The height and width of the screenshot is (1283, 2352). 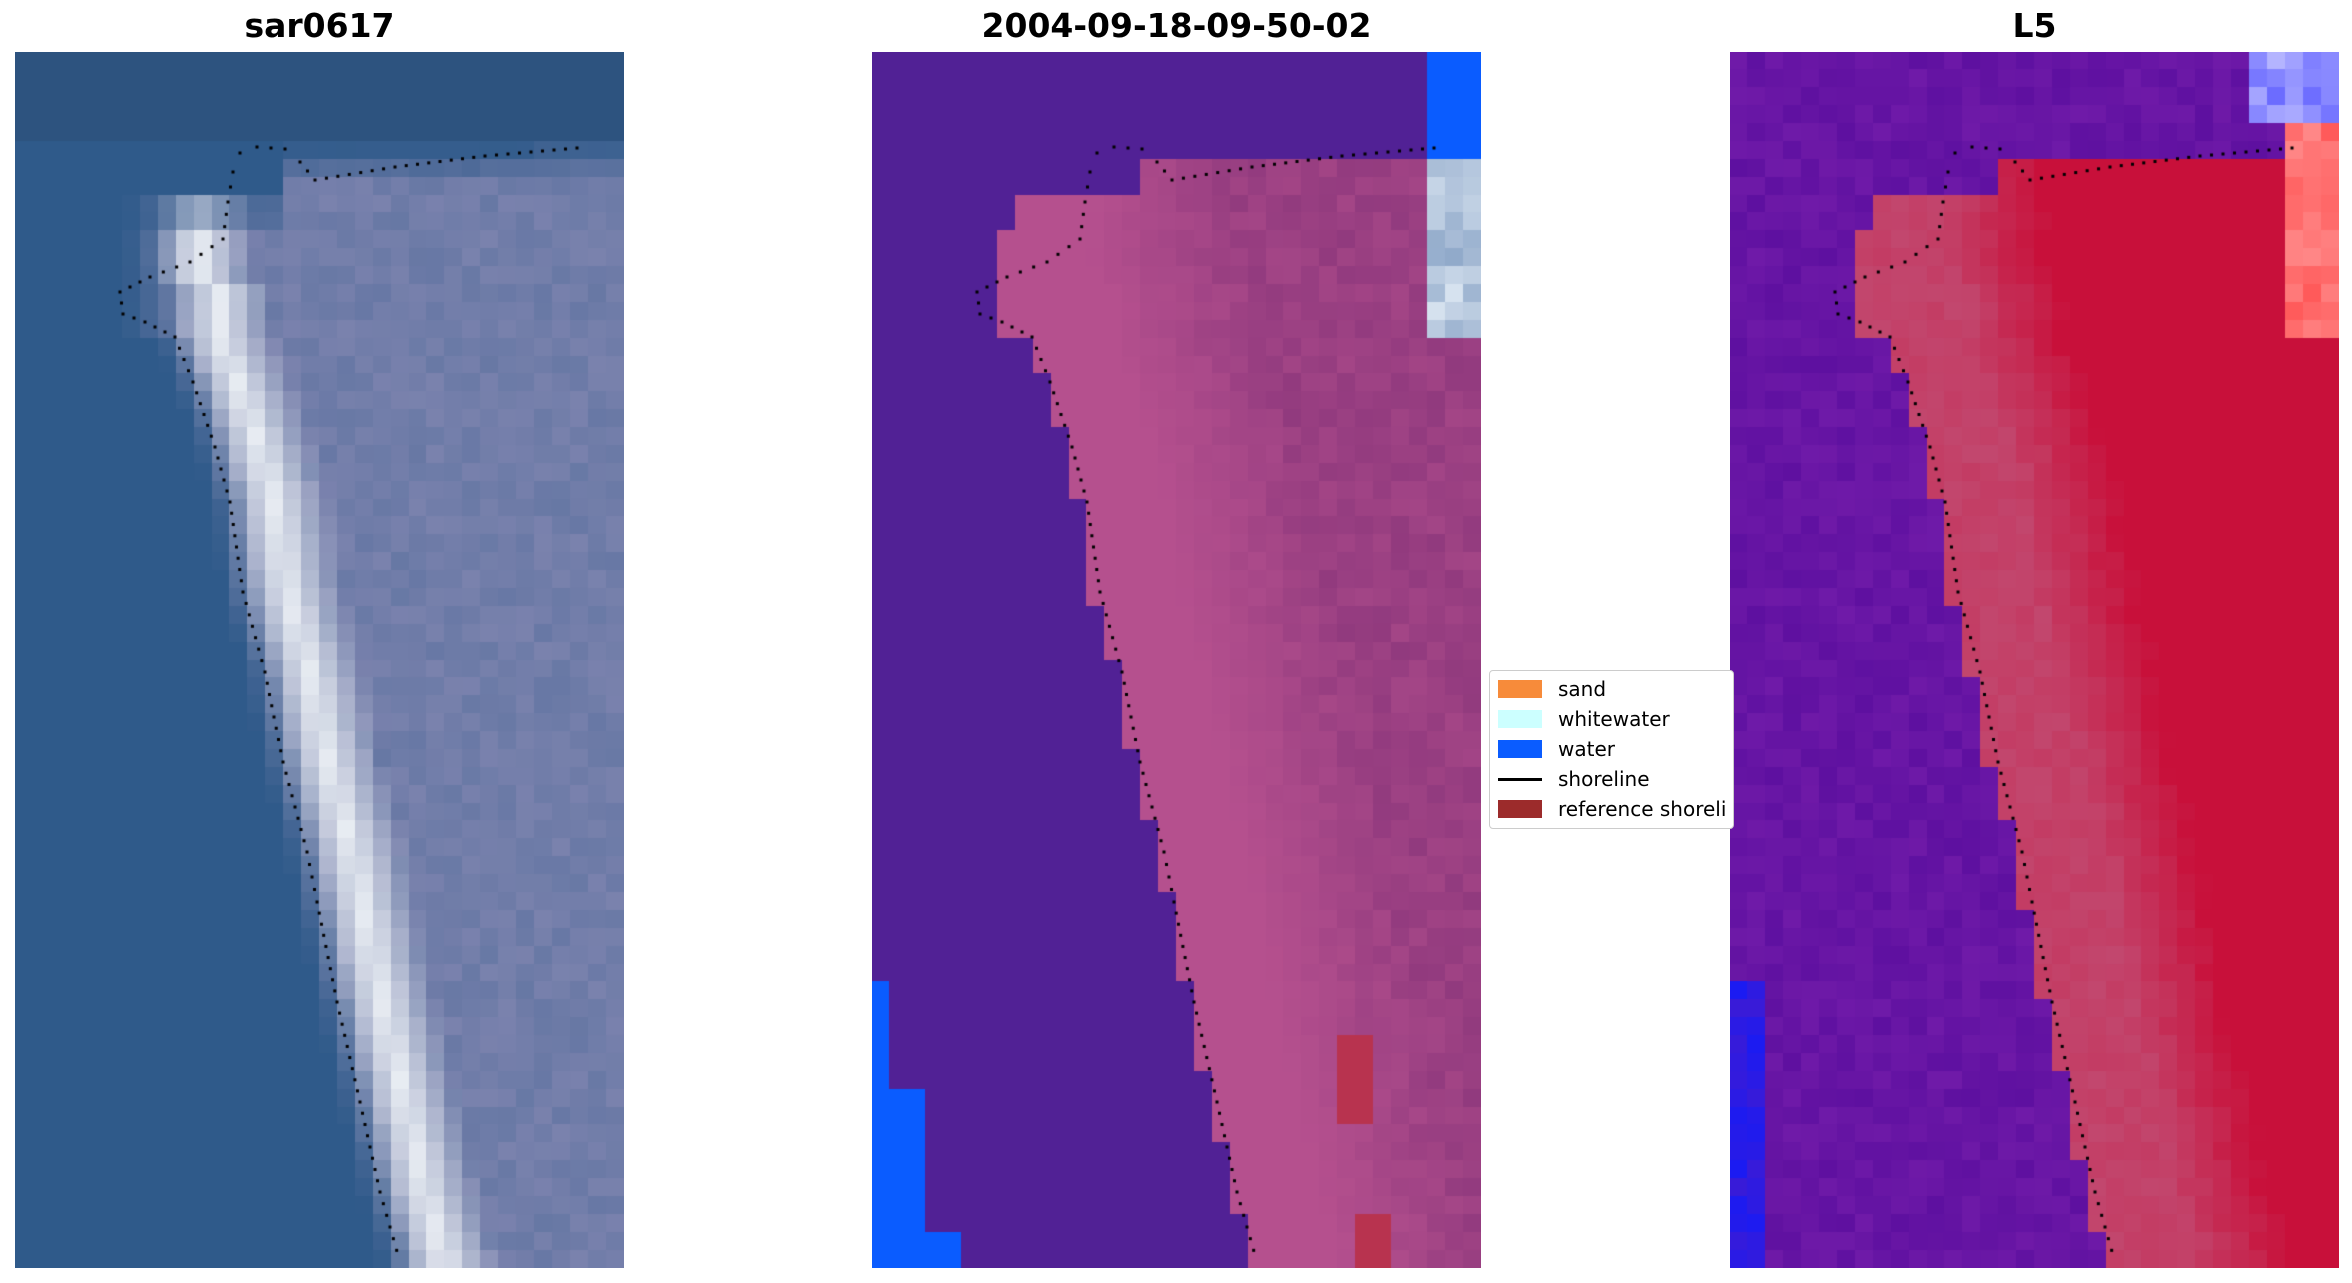 I want to click on legend-item-whitewater: whitewater, so click(x=1584, y=719).